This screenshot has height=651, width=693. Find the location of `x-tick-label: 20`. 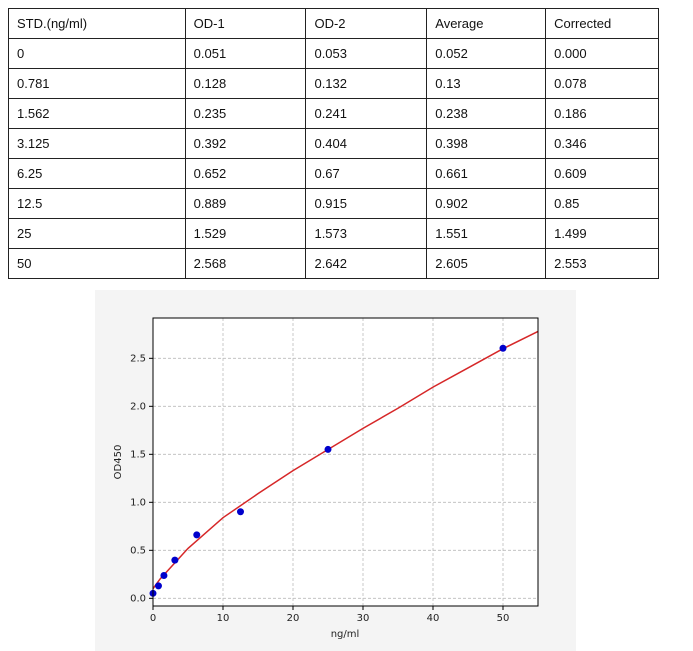

x-tick-label: 20 is located at coordinates (293, 618).